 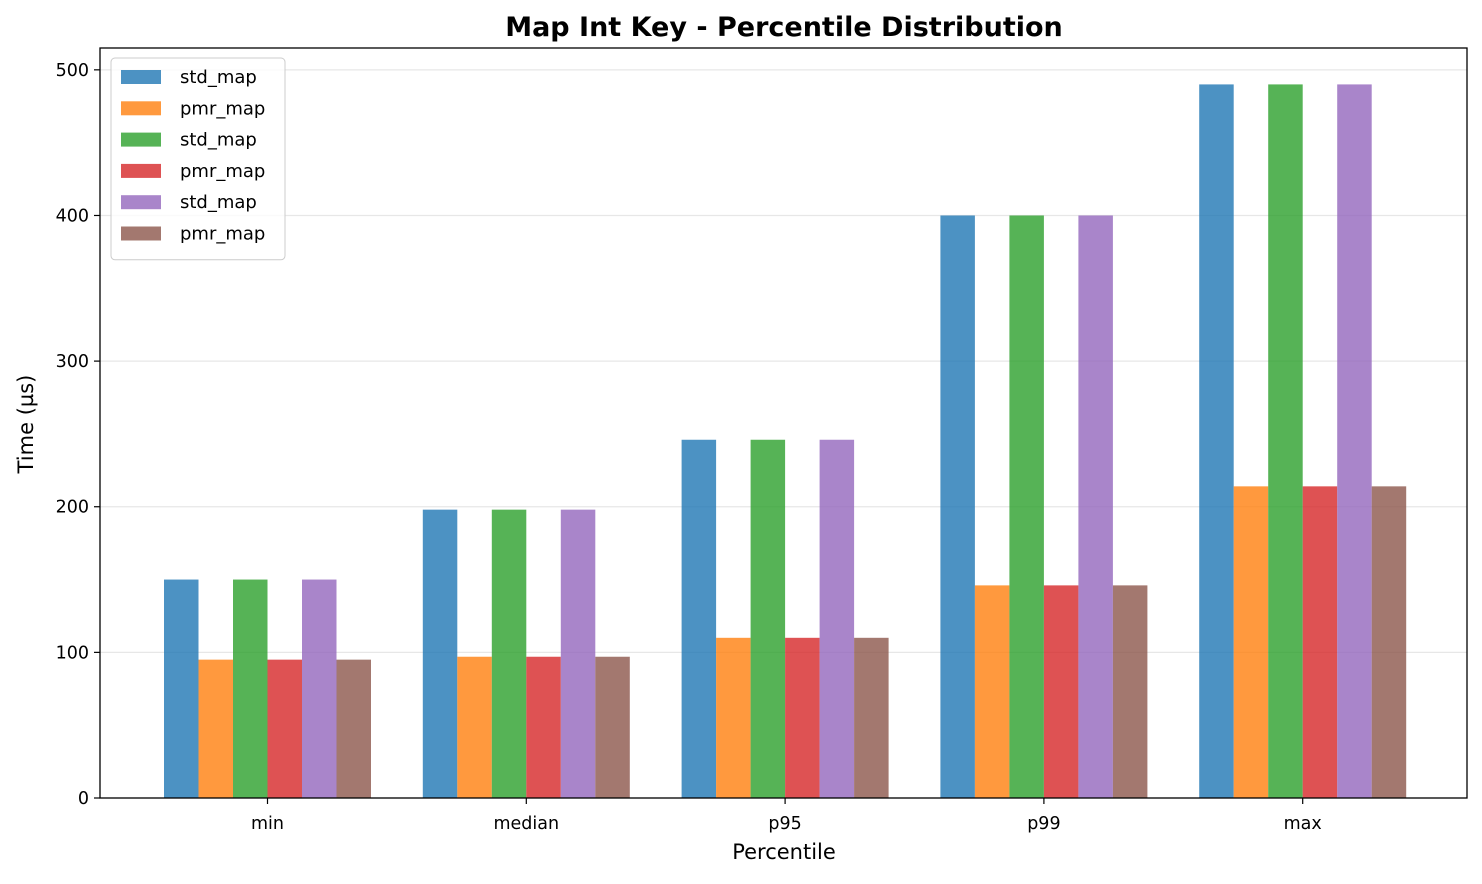 I want to click on x-tick-label: p95, so click(x=784, y=824).